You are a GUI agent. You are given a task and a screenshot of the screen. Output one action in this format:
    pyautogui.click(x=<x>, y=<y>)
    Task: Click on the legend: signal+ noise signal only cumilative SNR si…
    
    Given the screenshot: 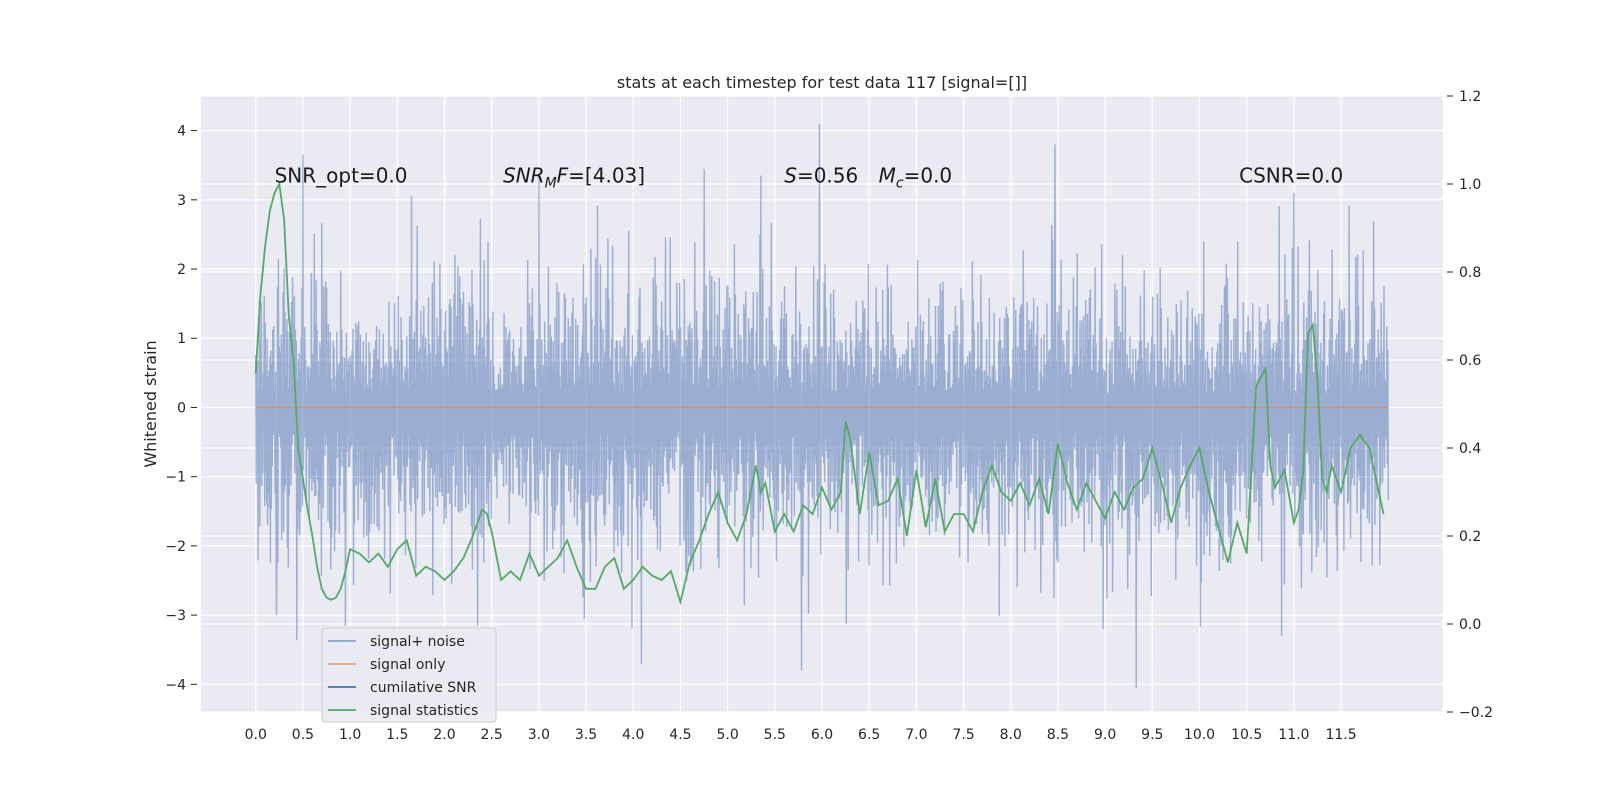 What is the action you would take?
    pyautogui.click(x=409, y=675)
    